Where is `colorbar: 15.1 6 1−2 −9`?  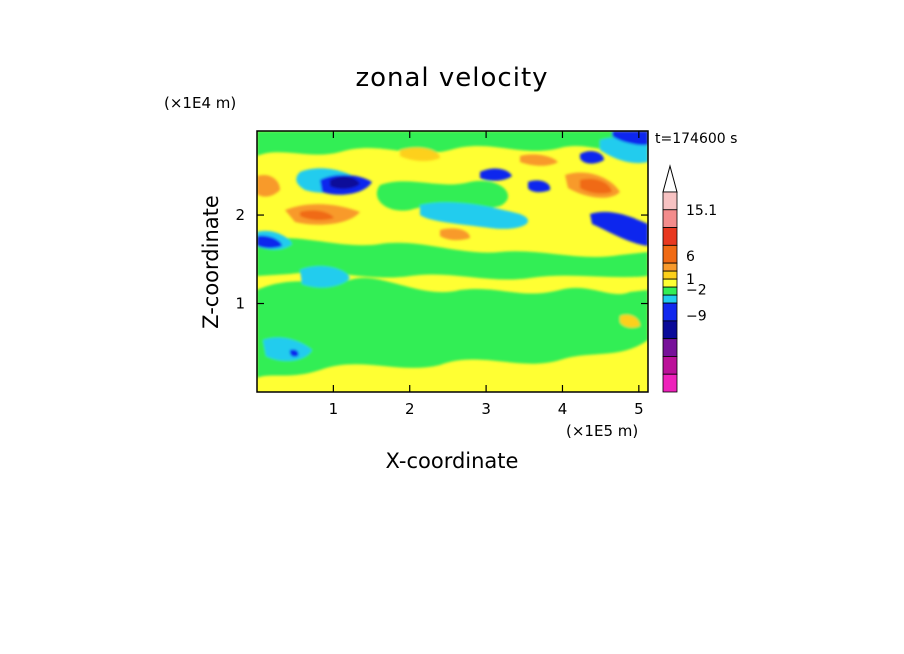
colorbar: 15.1 6 1−2 −9 is located at coordinates (689, 278).